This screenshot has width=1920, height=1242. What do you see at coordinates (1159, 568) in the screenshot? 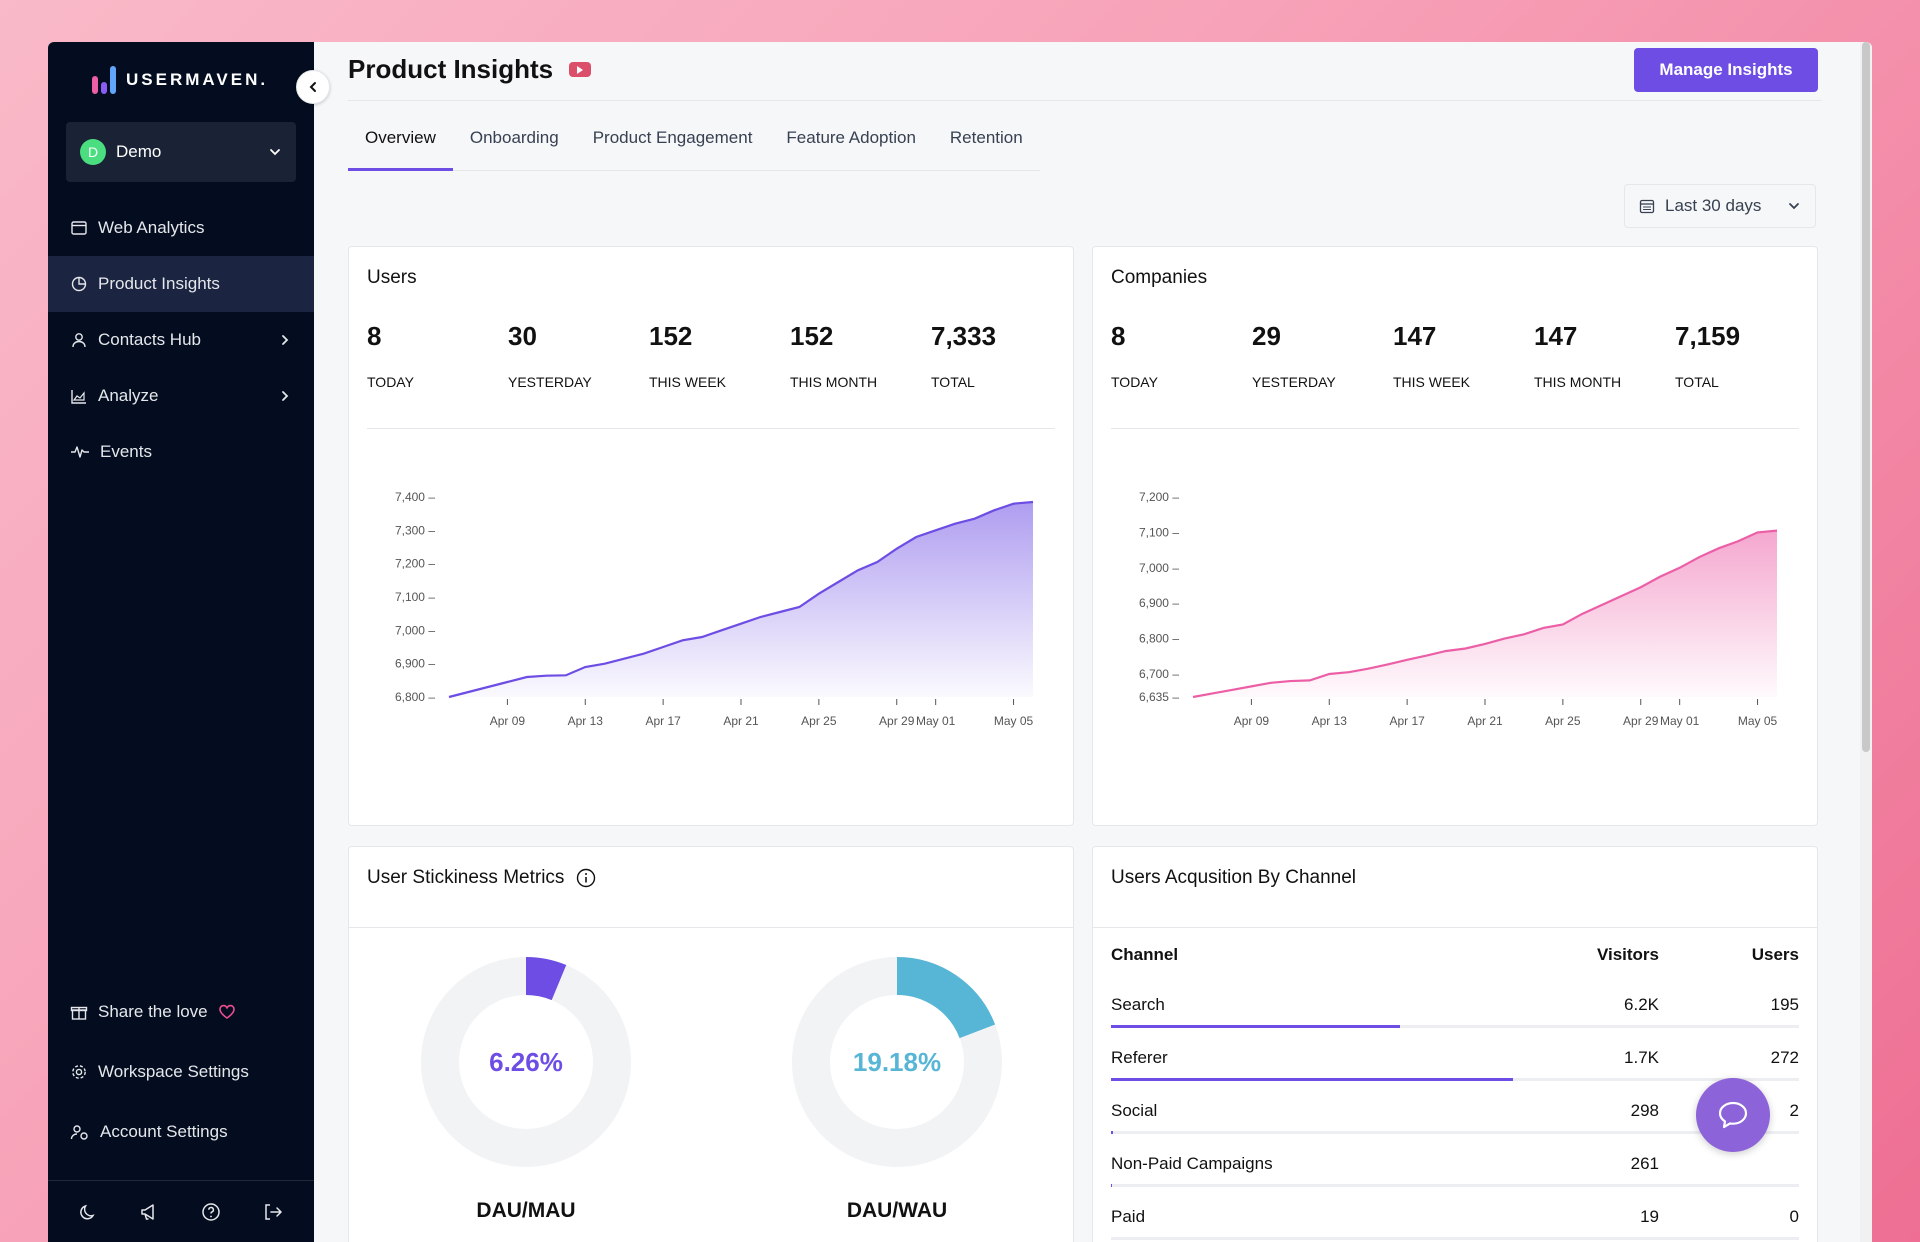
I see `y-tick-label: 7,000 –` at bounding box center [1159, 568].